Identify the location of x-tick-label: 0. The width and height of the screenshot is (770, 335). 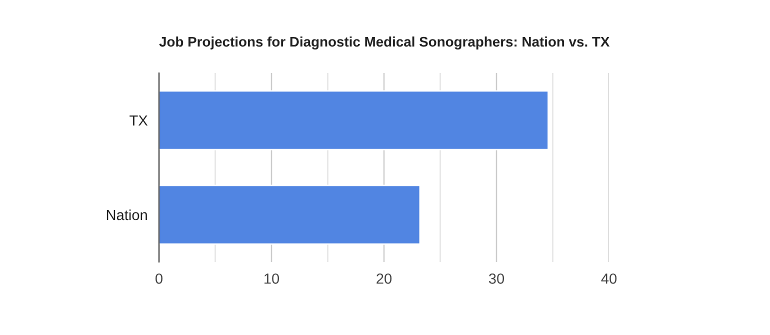
(159, 278).